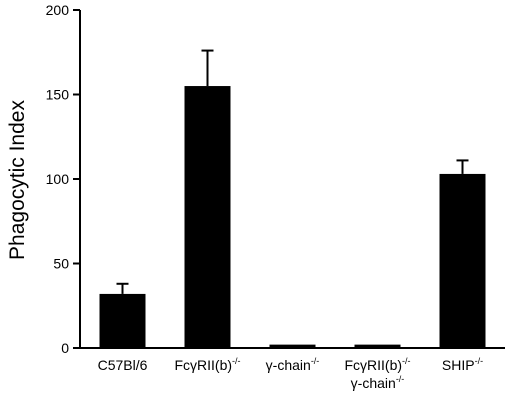  Describe the element at coordinates (61, 264) in the screenshot. I see `y-tick-label: 50` at that location.